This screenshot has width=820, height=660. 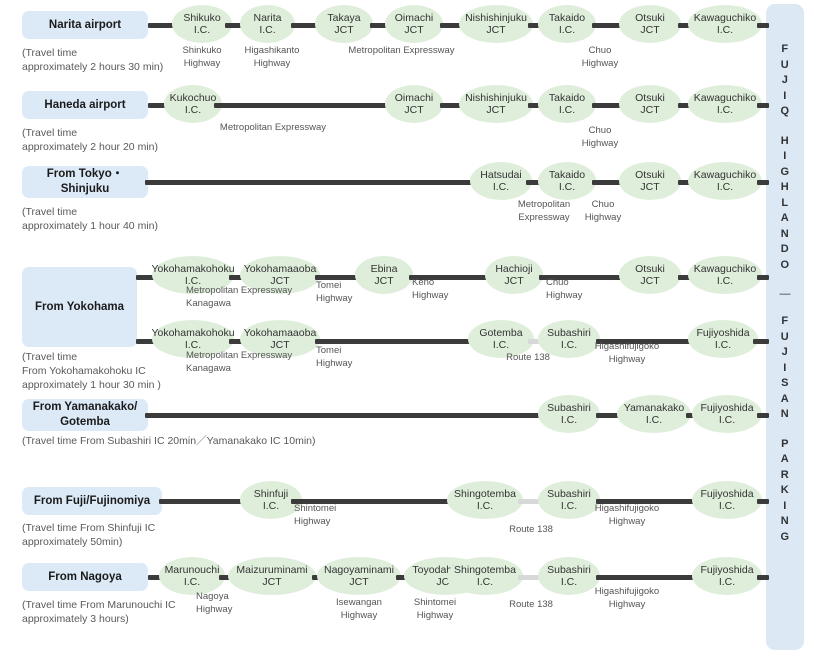 What do you see at coordinates (514, 275) in the screenshot?
I see `node-hachioji-jct: Hachioji JCT` at bounding box center [514, 275].